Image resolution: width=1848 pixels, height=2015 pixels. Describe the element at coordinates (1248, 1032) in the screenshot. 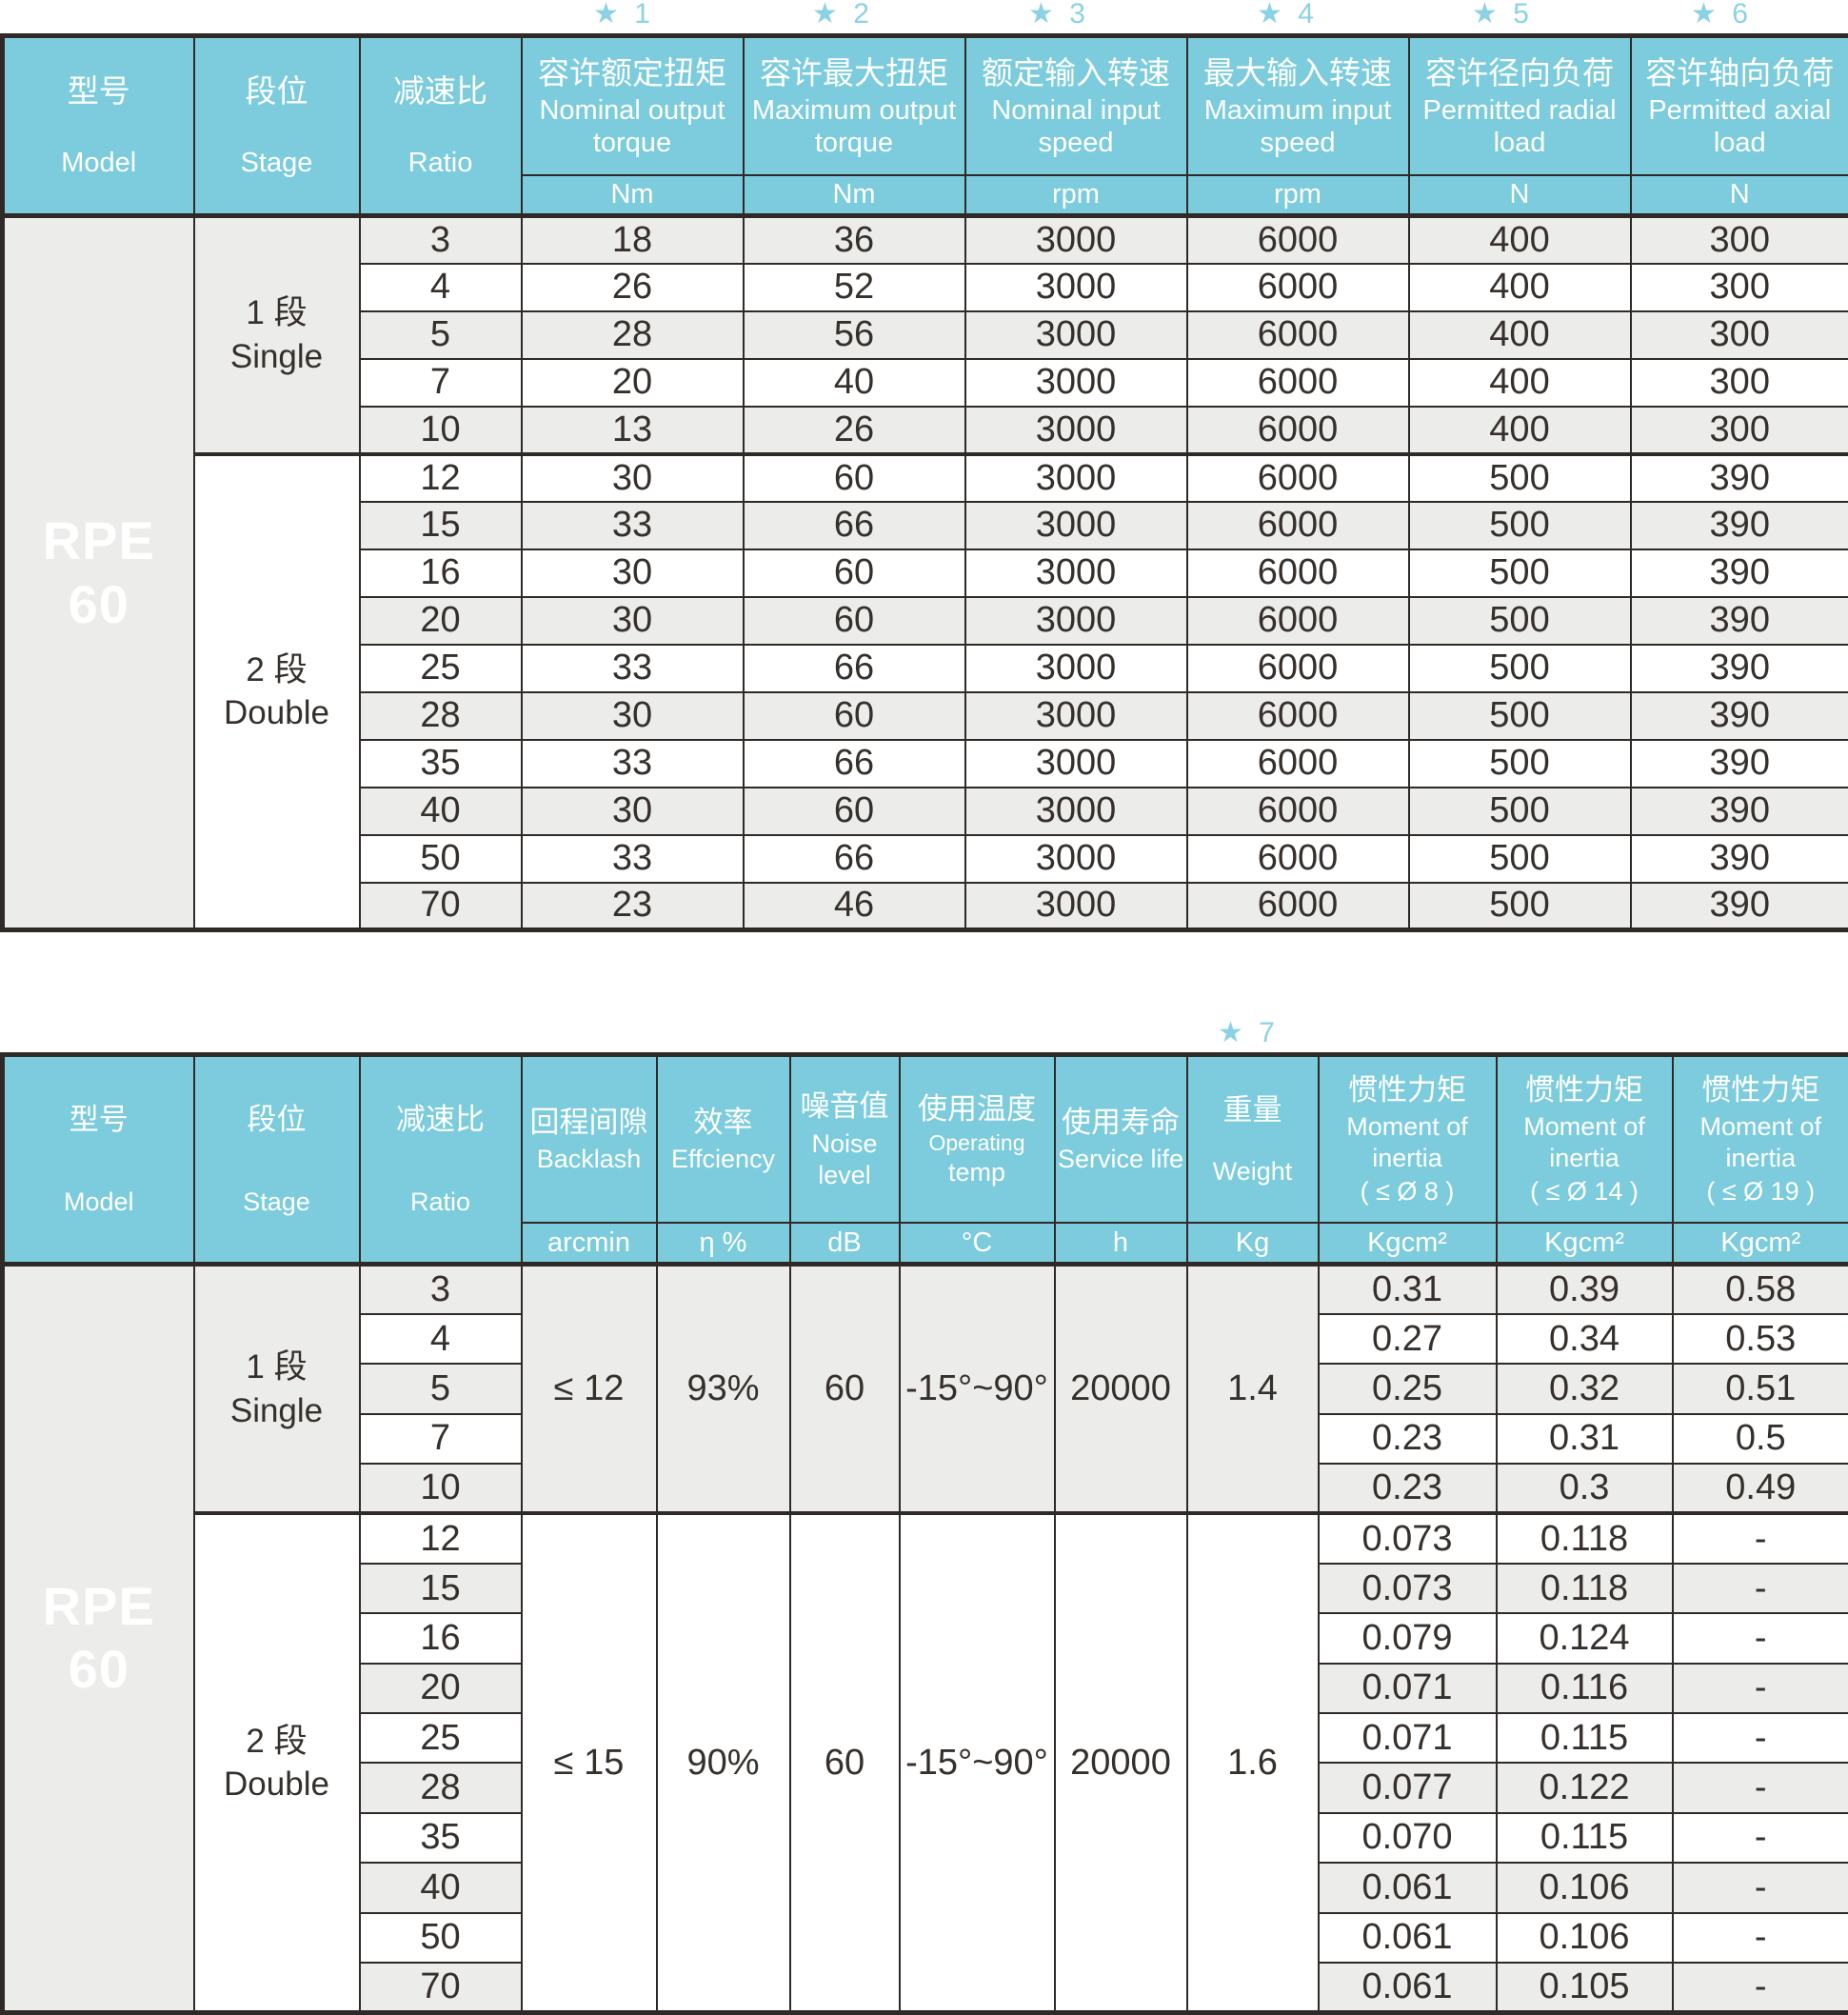

I see `star-note-7: ★ 7` at that location.